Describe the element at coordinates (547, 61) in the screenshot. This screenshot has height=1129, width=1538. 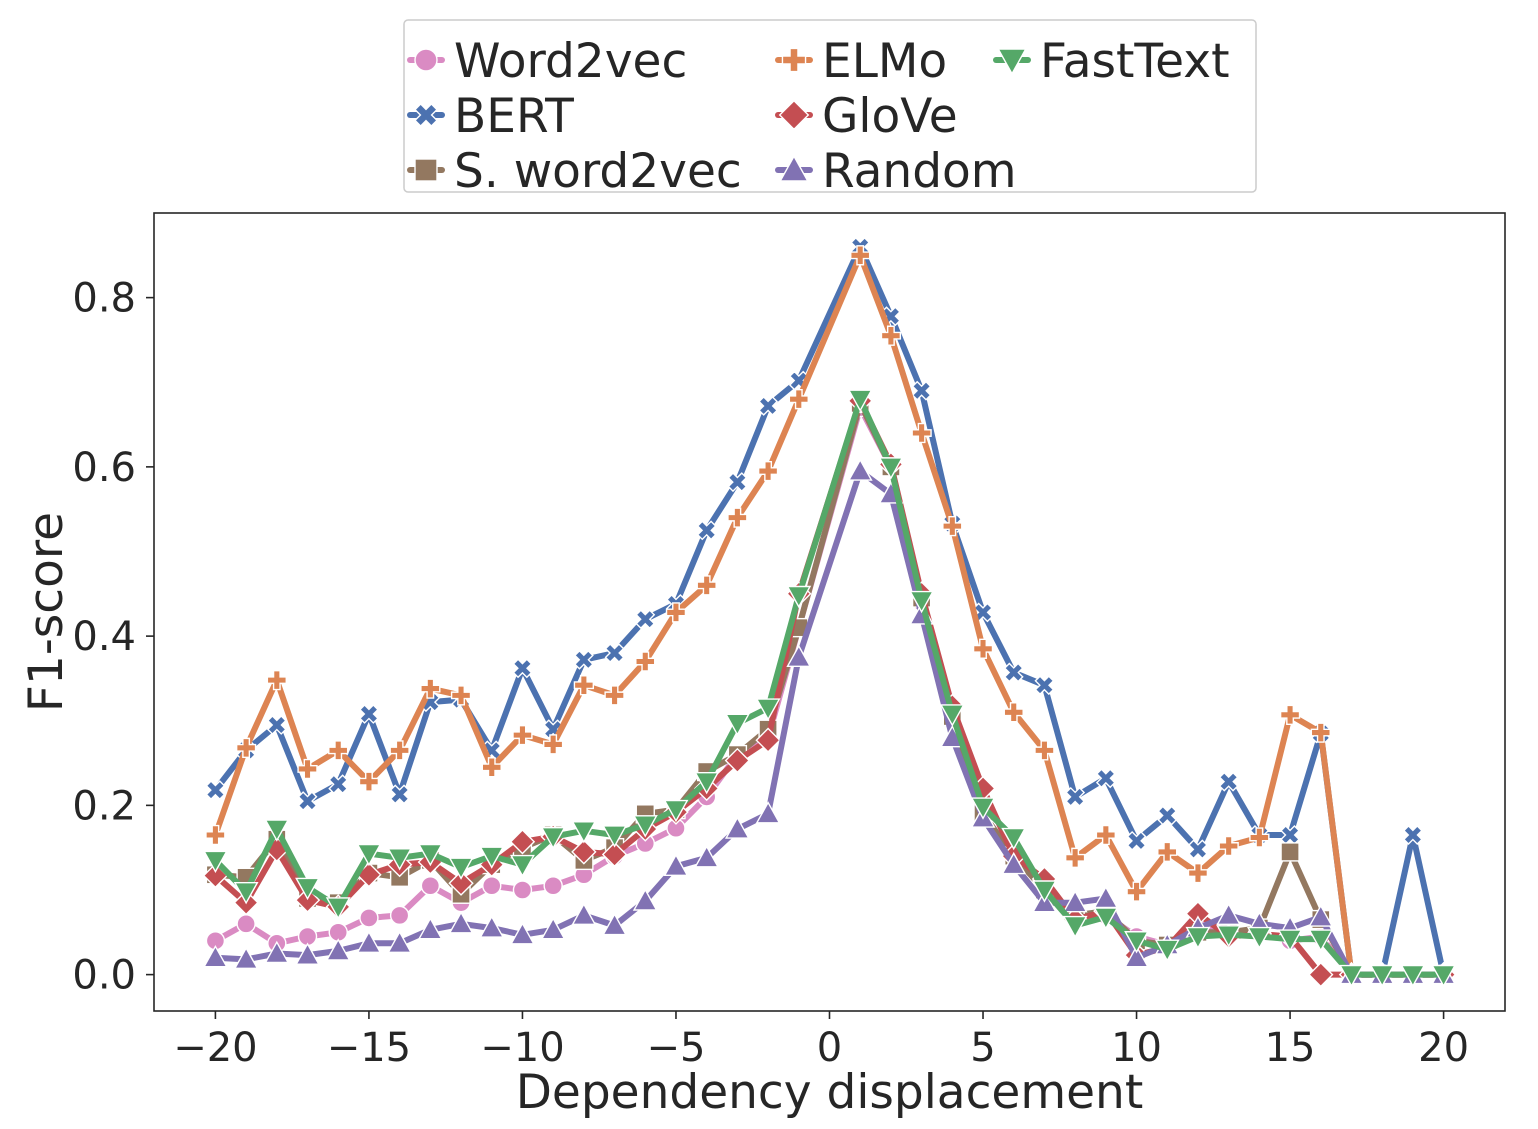
I see `legend-item-word2vec: Word2vec` at that location.